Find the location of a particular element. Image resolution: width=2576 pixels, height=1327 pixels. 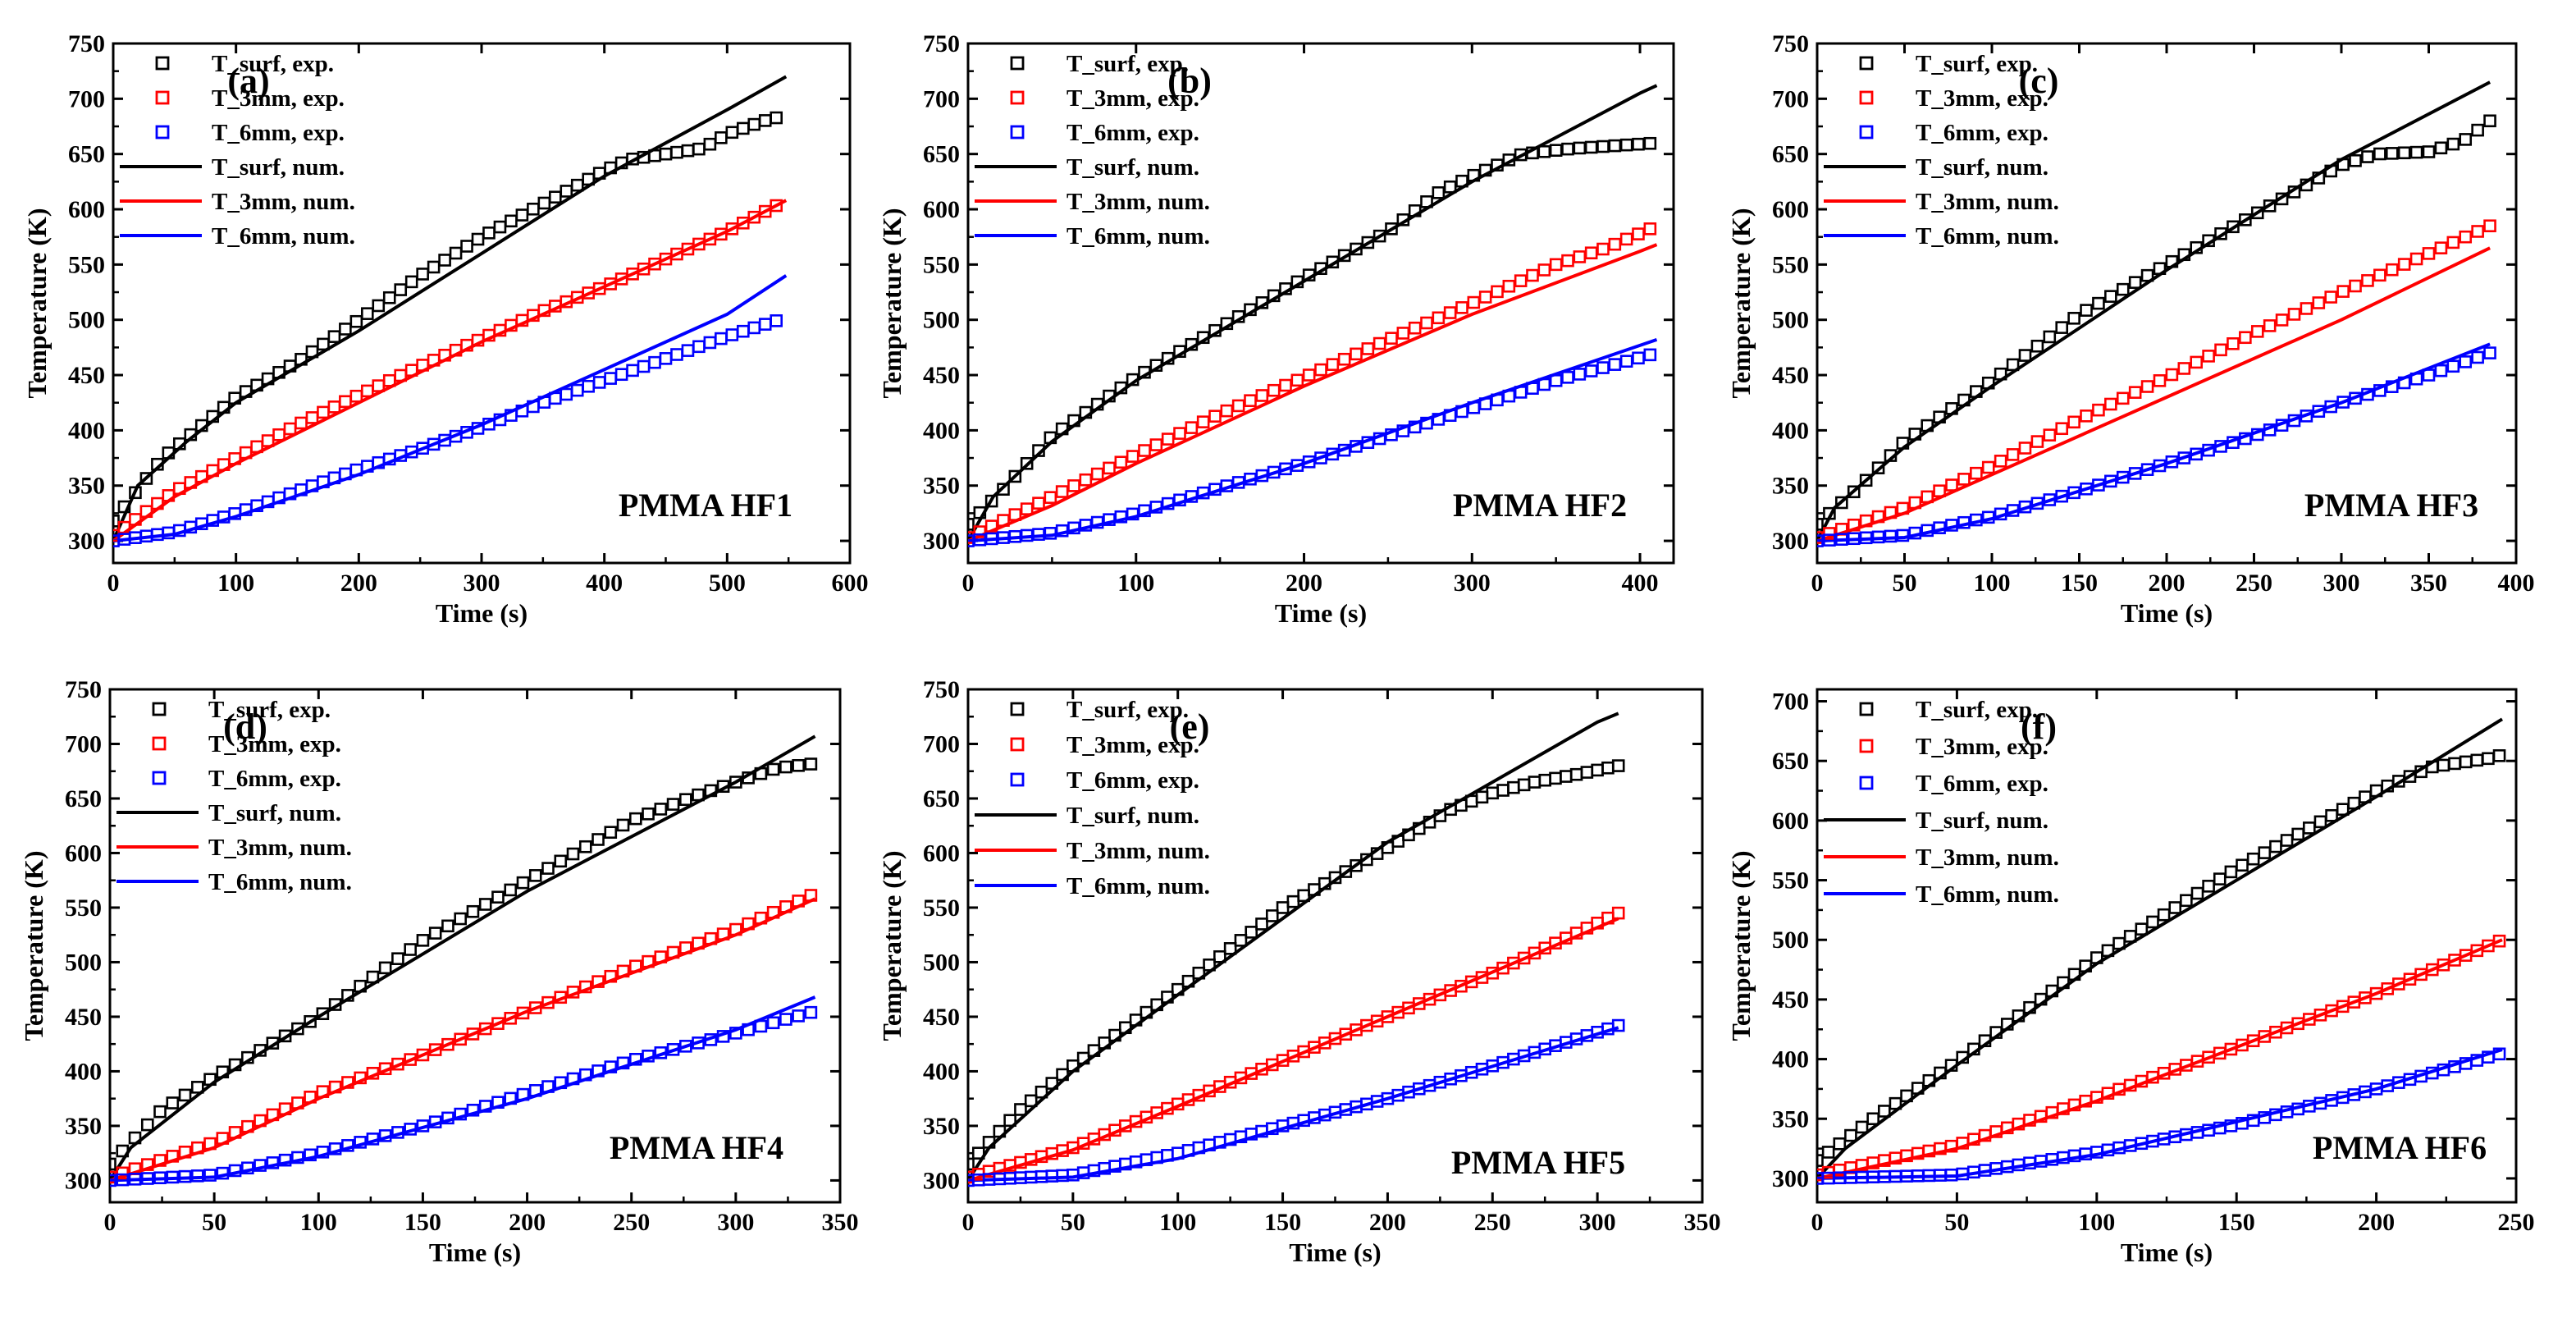

legend-entry: T_3mm, num. is located at coordinates (1138, 851).